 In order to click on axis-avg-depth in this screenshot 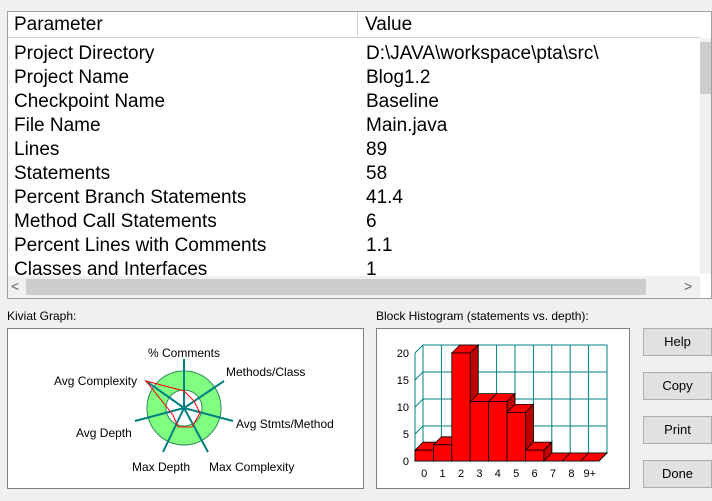, I will do `click(159, 414)`.